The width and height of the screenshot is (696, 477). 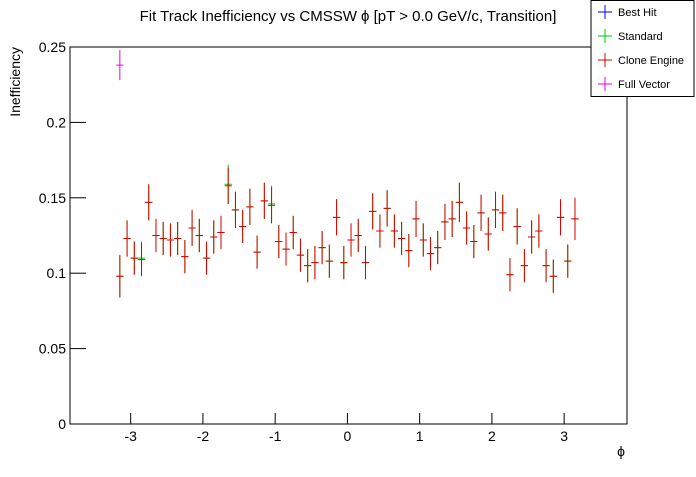 I want to click on legend: Best Hit Standard Clone Engine Full Vector, so click(x=642, y=48).